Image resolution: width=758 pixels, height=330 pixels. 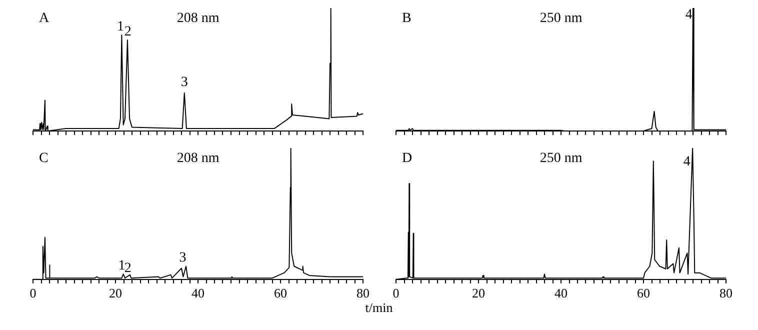 What do you see at coordinates (407, 158) in the screenshot?
I see `chart-title: D` at bounding box center [407, 158].